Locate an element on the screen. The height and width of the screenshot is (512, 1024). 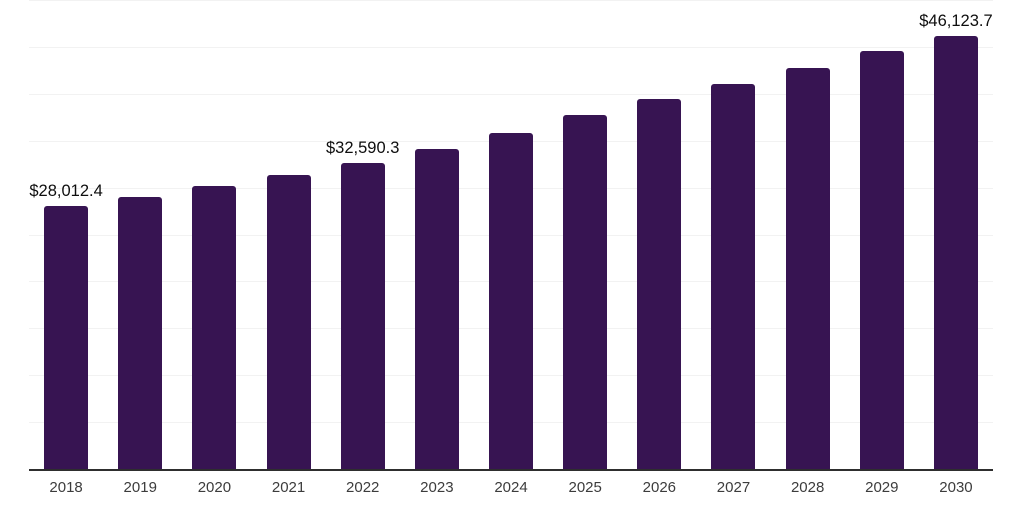
bar-2018 is located at coordinates (66, 337).